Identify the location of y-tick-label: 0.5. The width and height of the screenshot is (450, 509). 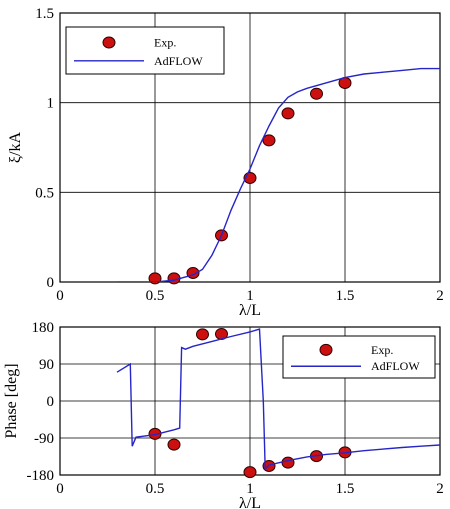
(44, 193).